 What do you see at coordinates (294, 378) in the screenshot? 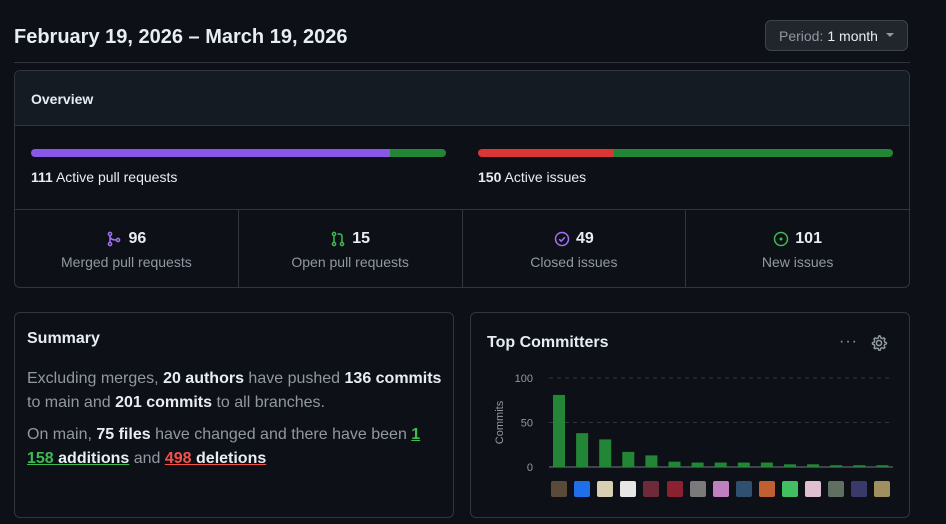
I see `summary-text: have pushed` at bounding box center [294, 378].